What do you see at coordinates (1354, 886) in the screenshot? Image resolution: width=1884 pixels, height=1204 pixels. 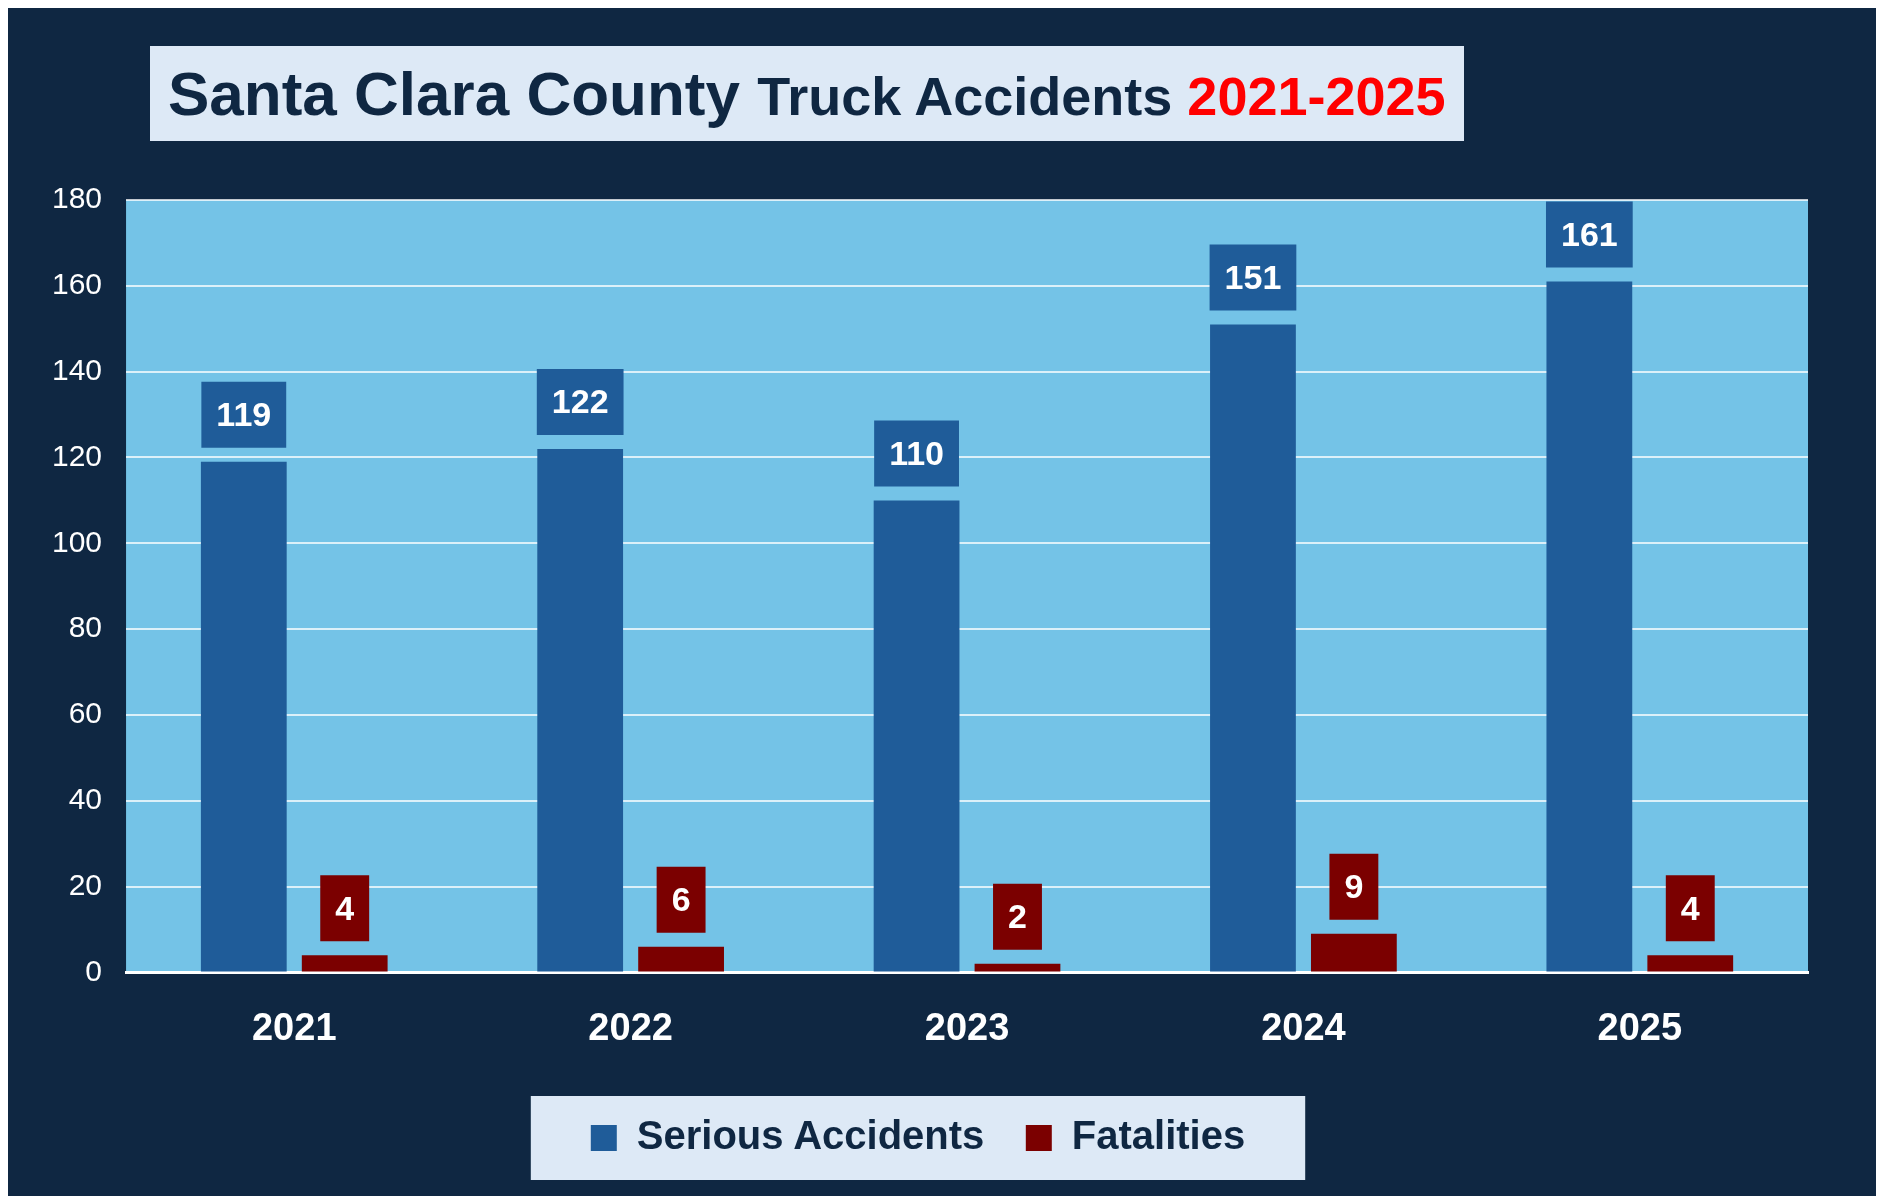 I see `data-label: 9` at bounding box center [1354, 886].